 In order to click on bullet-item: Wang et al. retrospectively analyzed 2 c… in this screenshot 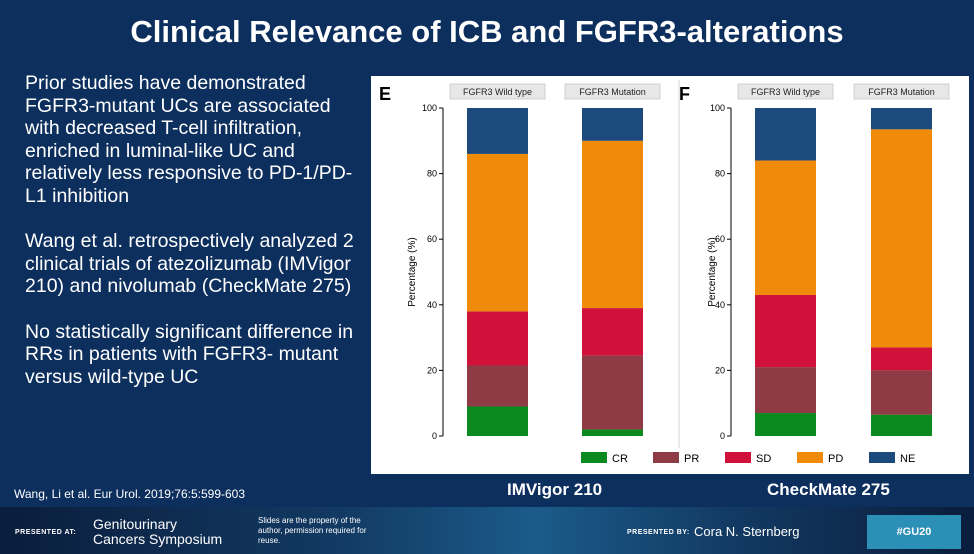, I will do `click(189, 263)`.